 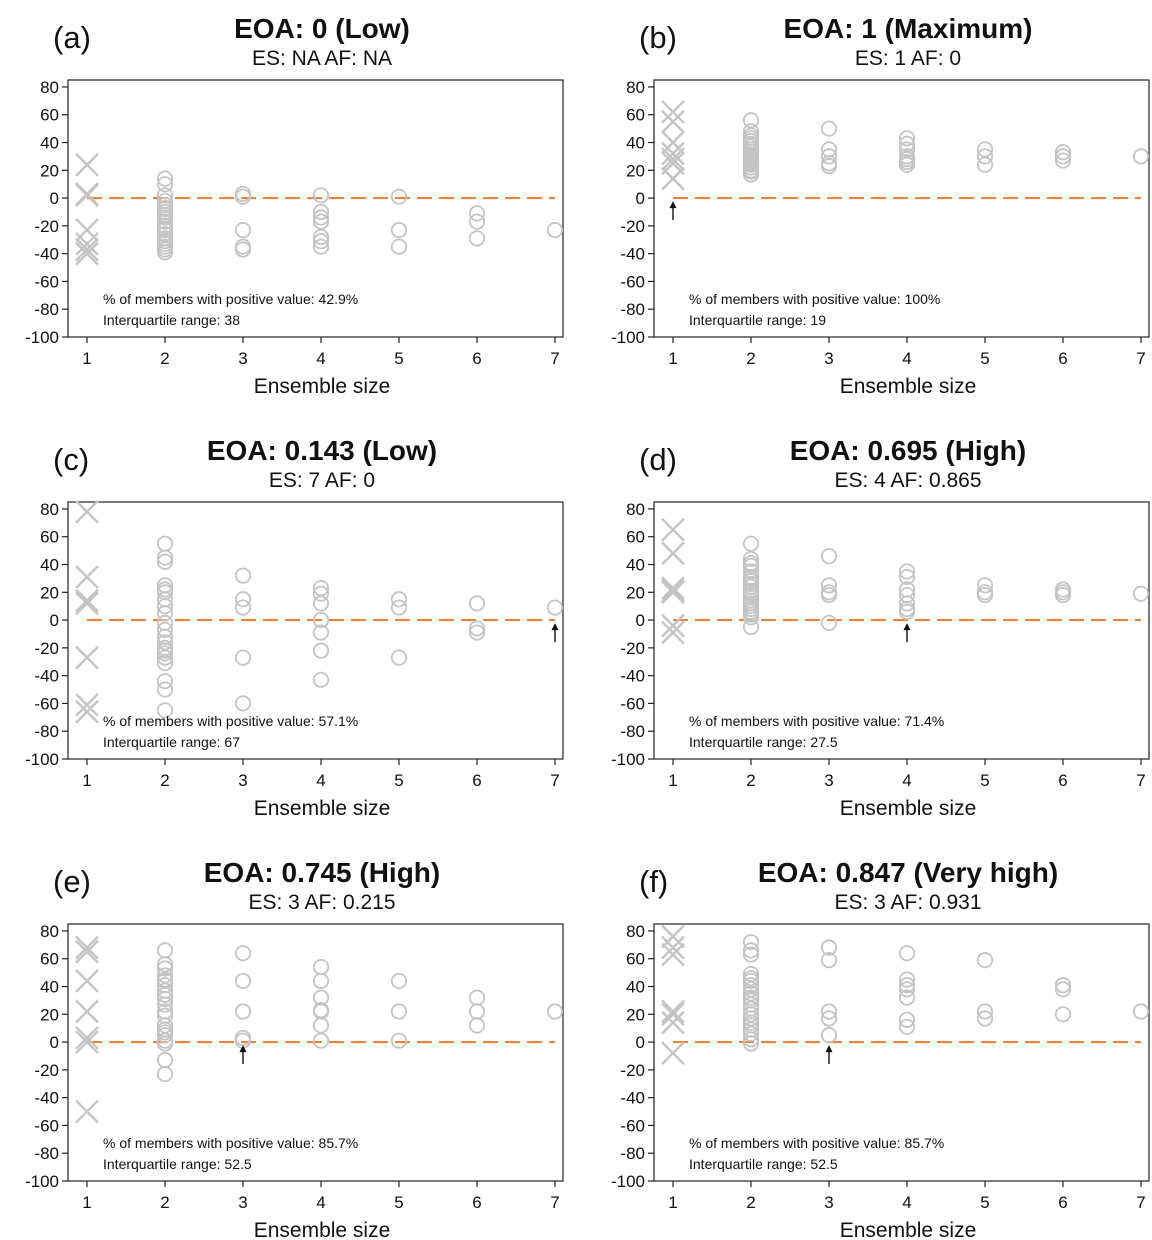 I want to click on x-axis-label: Ensemble size, so click(x=908, y=386).